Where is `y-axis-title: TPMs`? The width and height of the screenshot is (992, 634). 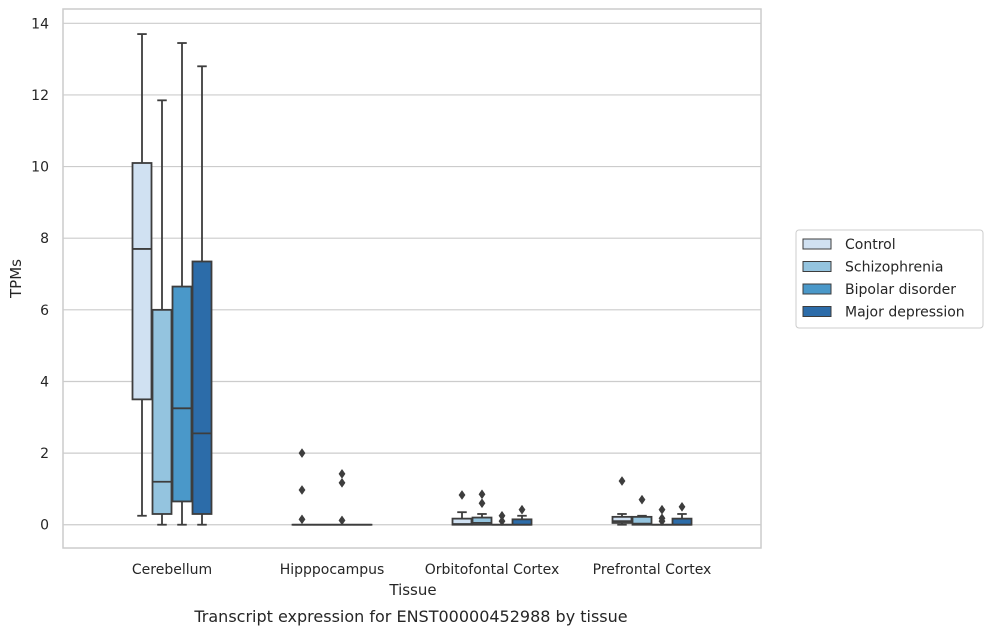 y-axis-title: TPMs is located at coordinates (16, 279).